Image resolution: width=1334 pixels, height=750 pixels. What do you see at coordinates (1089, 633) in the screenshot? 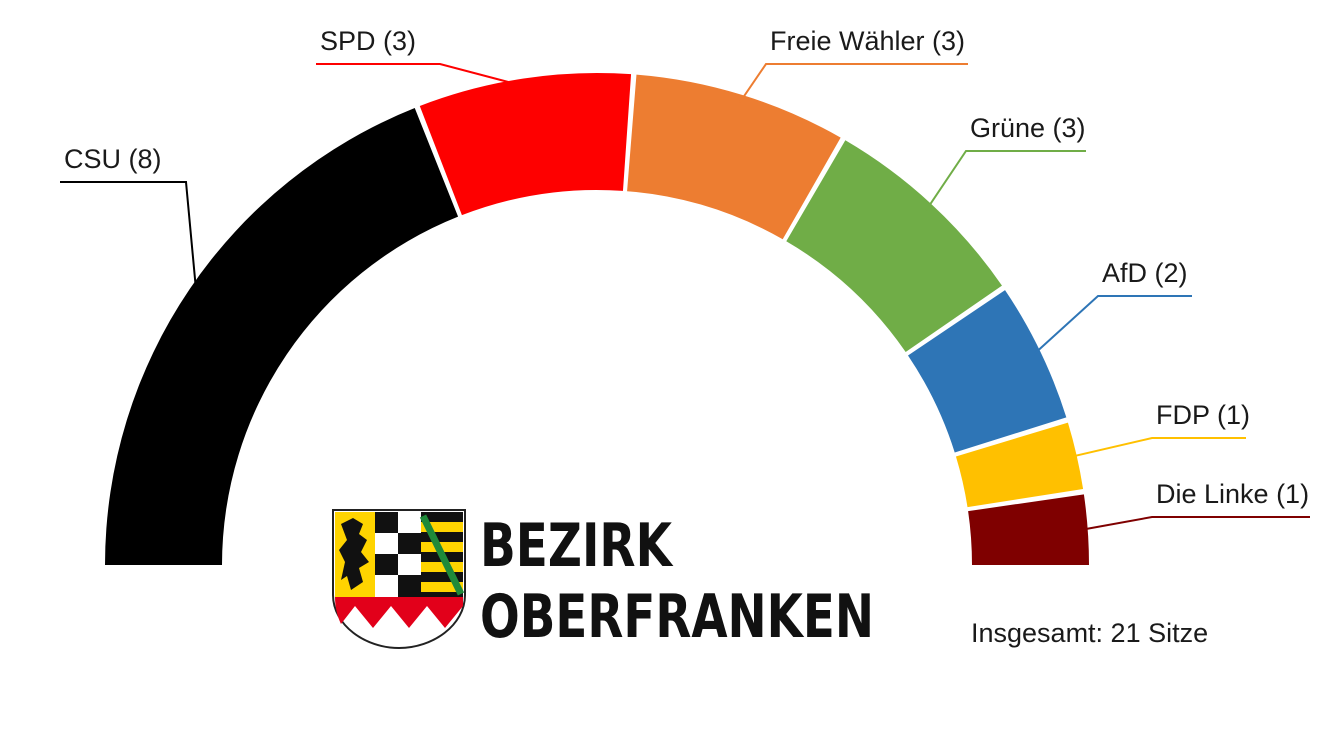
I see `total-seats-label: Insgesamt: 21 Sitze` at bounding box center [1089, 633].